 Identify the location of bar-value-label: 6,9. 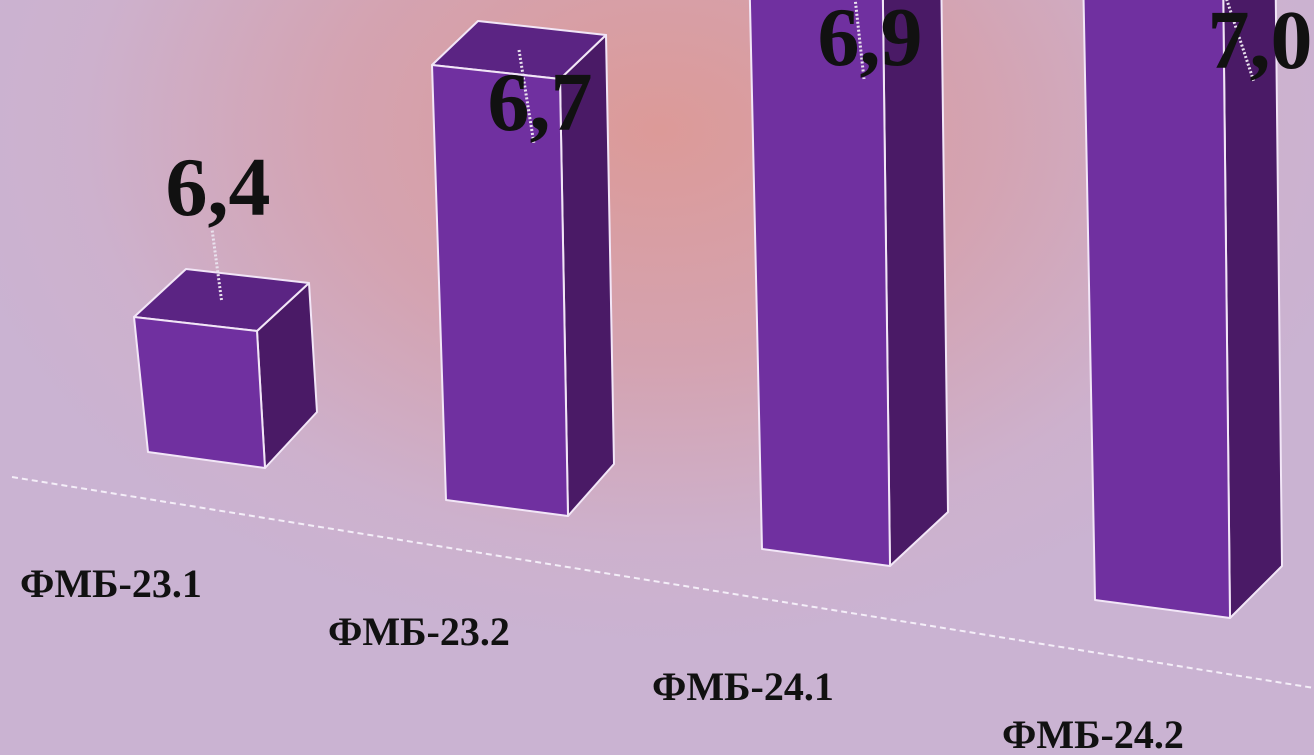
(870, 42).